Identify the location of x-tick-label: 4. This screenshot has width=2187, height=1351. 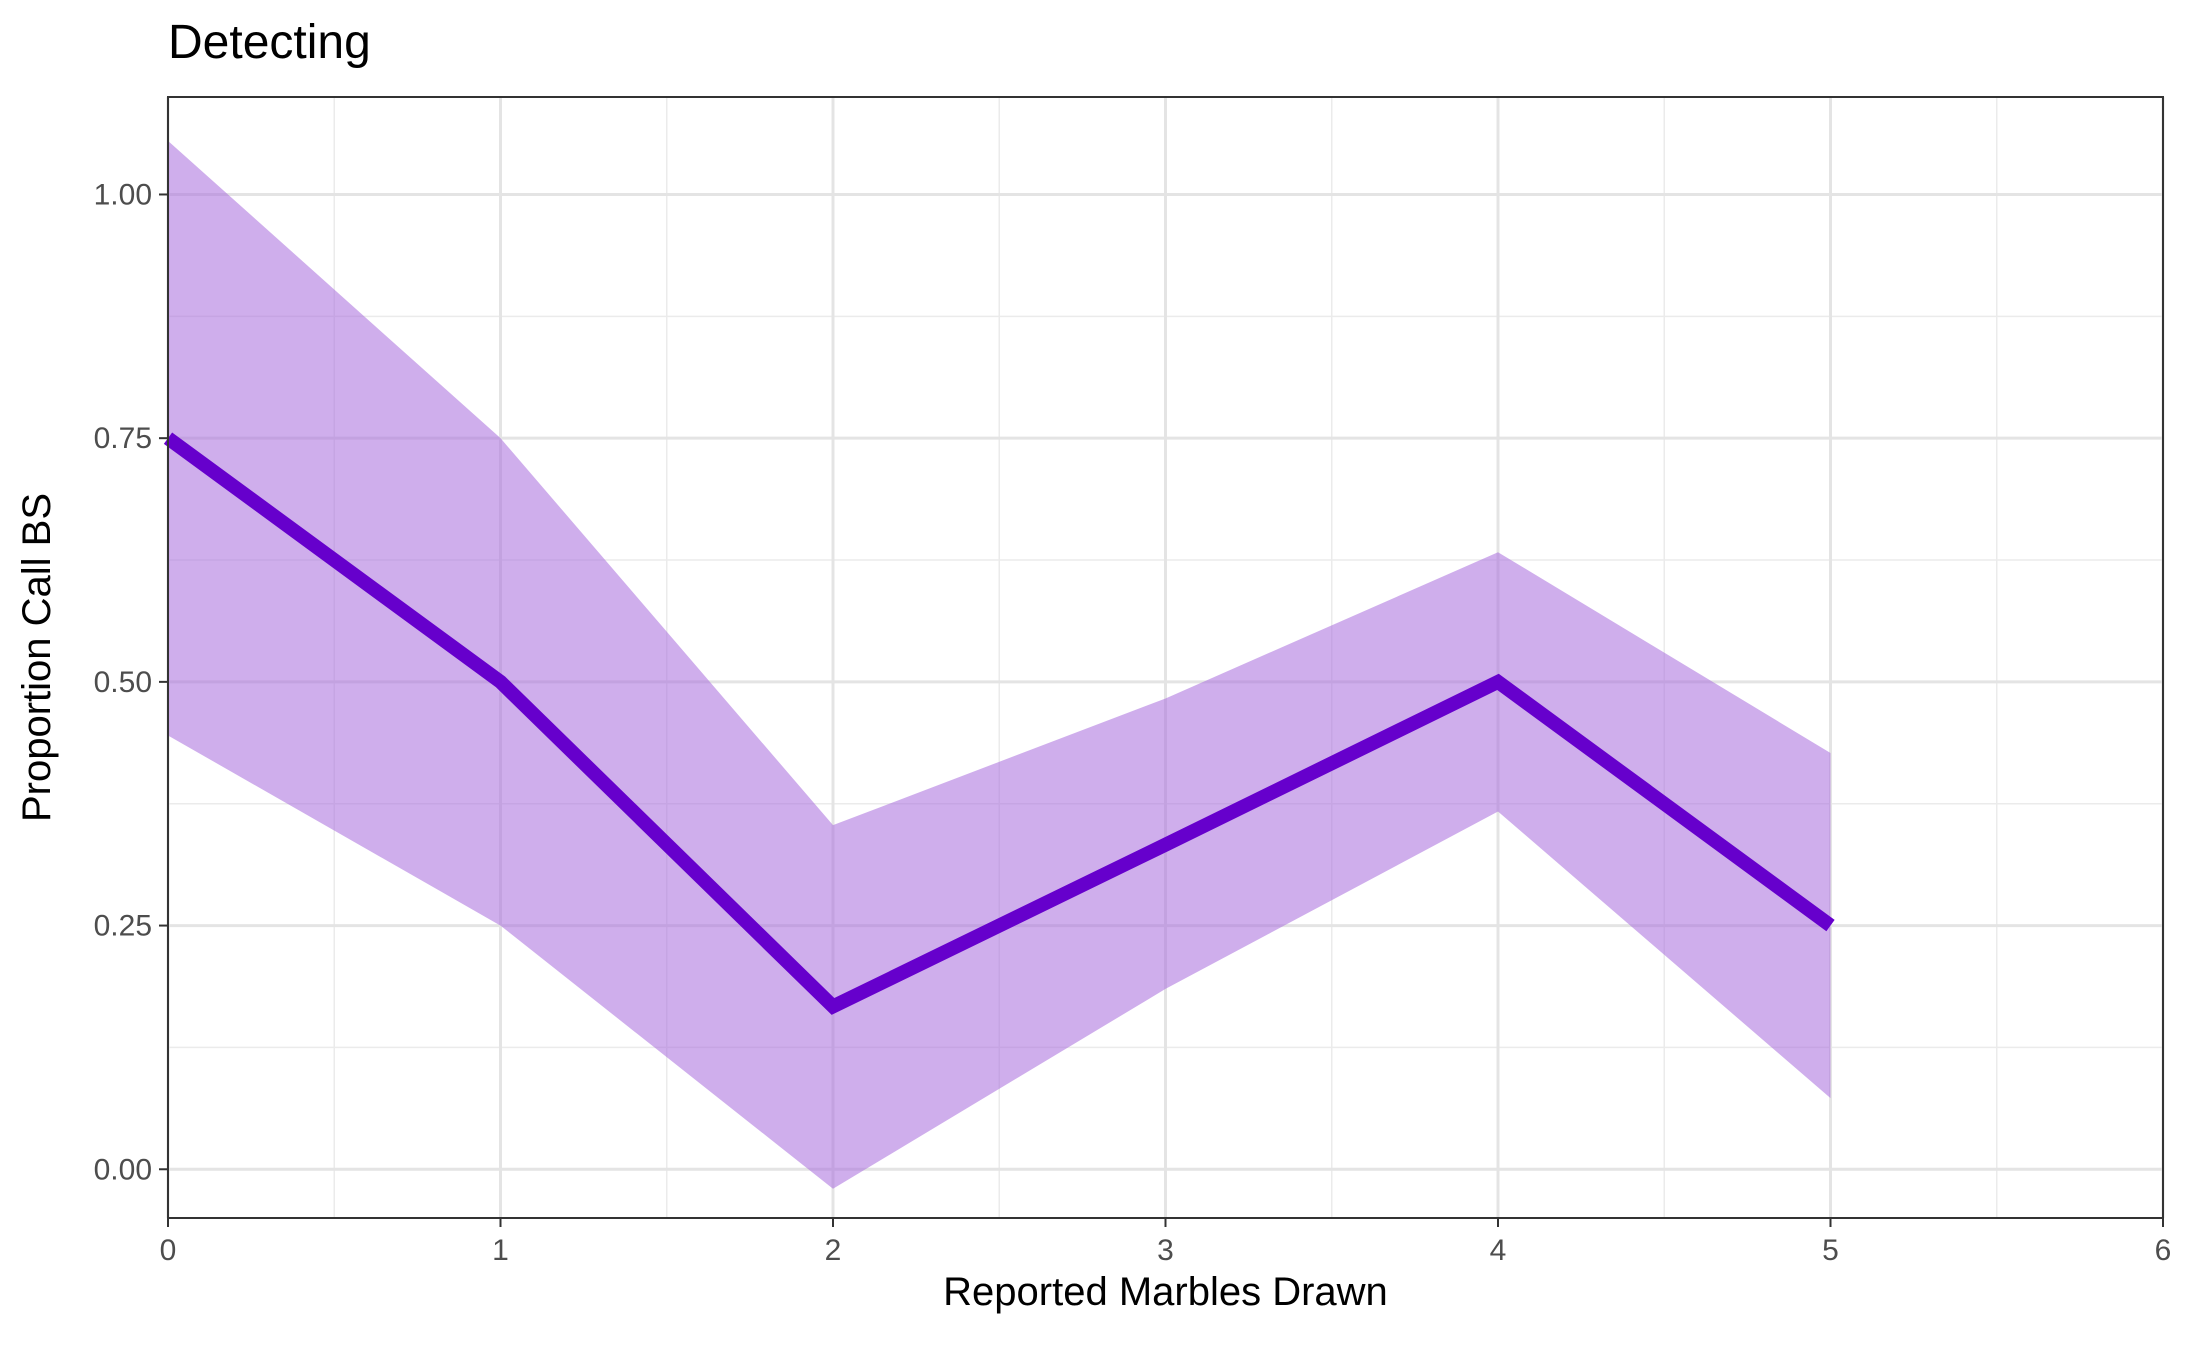
(1498, 1250).